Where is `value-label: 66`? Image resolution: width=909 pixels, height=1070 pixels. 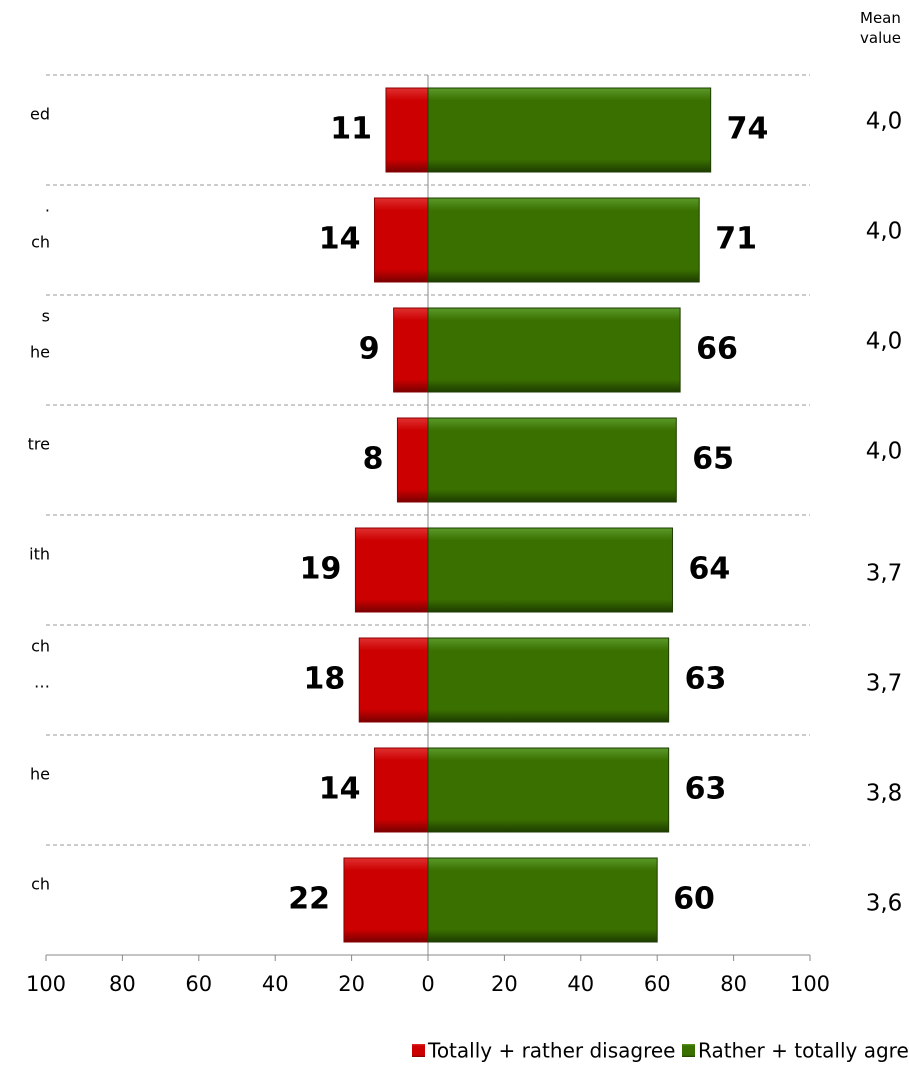
value-label: 66 is located at coordinates (717, 349).